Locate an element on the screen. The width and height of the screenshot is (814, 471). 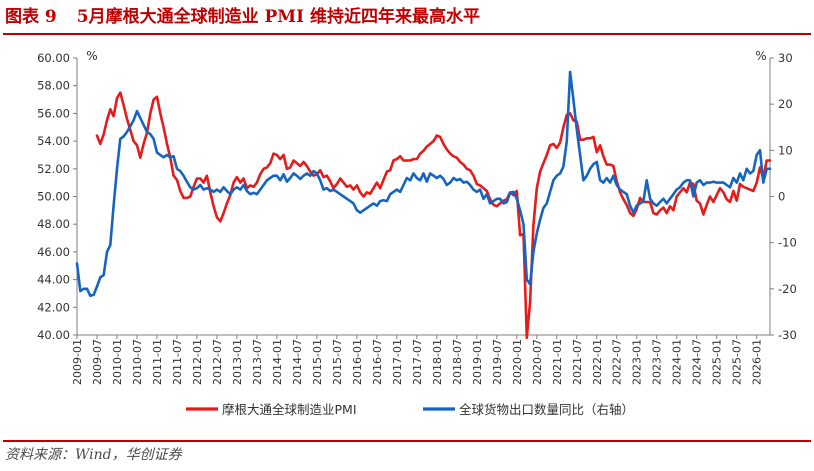
left-tick-label: 46.00 is located at coordinates (53, 252).